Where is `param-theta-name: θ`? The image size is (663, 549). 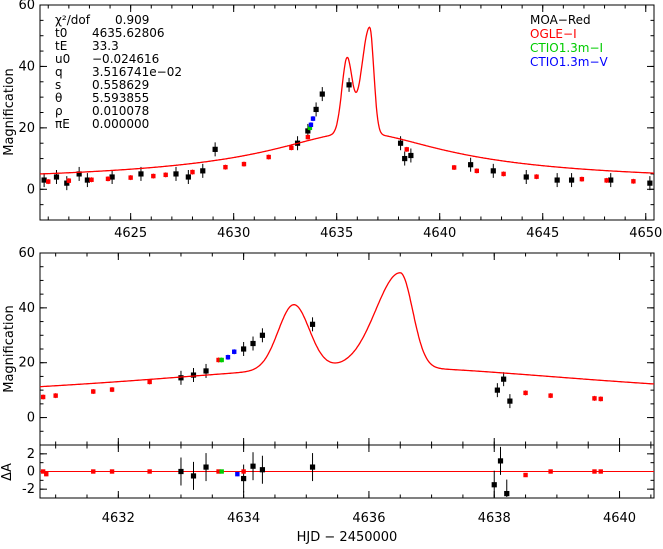
param-theta-name: θ is located at coordinates (58, 98).